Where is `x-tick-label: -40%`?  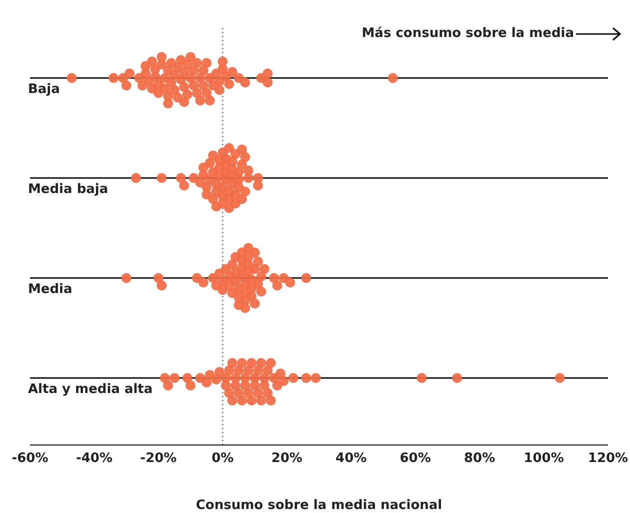 x-tick-label: -40% is located at coordinates (94, 458).